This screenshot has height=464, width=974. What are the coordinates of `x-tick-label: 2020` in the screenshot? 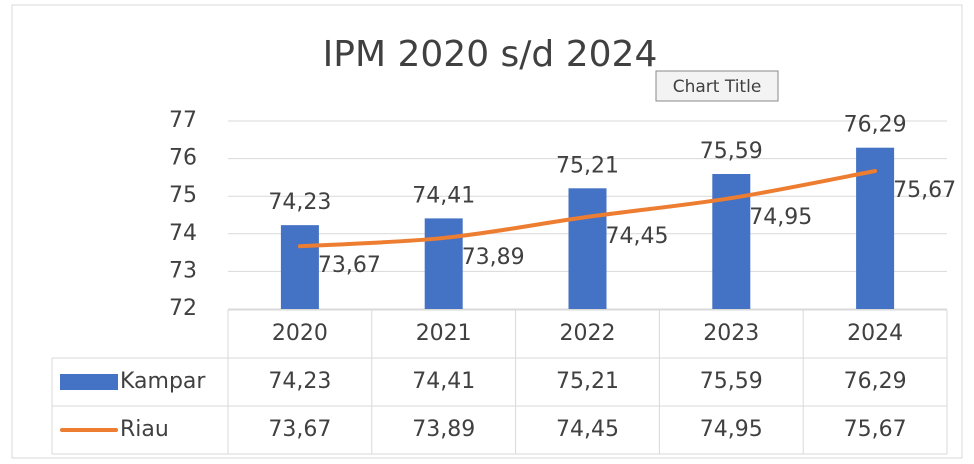 It's located at (300, 333).